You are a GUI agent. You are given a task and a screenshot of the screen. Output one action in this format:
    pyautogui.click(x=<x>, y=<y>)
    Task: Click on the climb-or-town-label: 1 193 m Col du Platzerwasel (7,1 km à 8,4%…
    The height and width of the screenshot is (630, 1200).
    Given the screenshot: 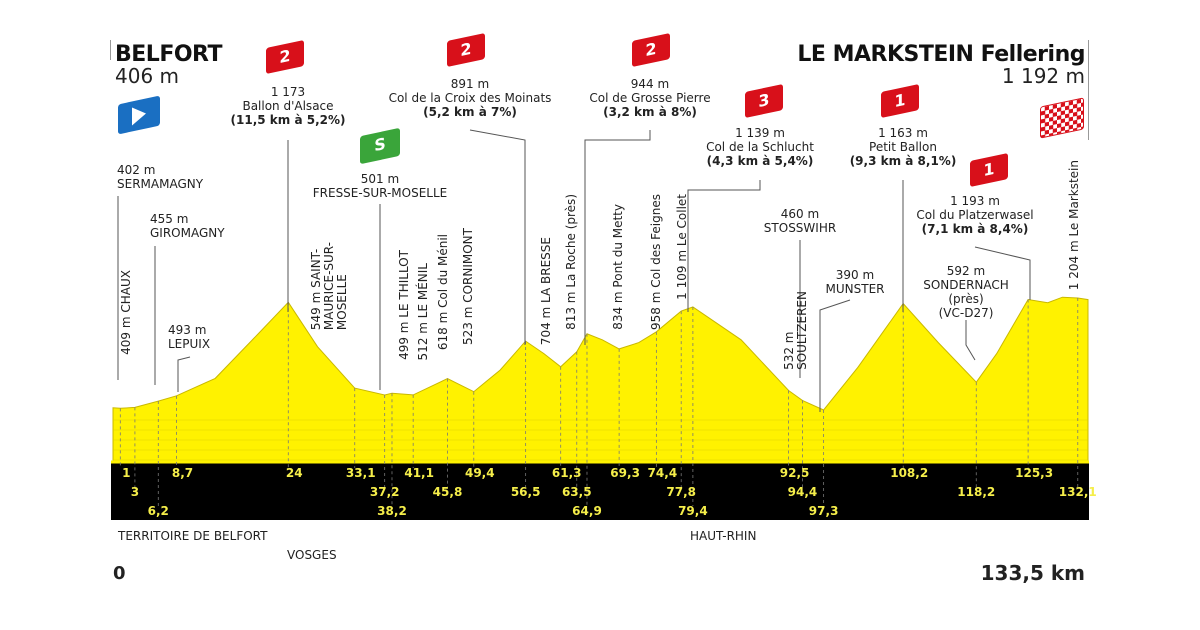 What is the action you would take?
    pyautogui.click(x=974, y=215)
    